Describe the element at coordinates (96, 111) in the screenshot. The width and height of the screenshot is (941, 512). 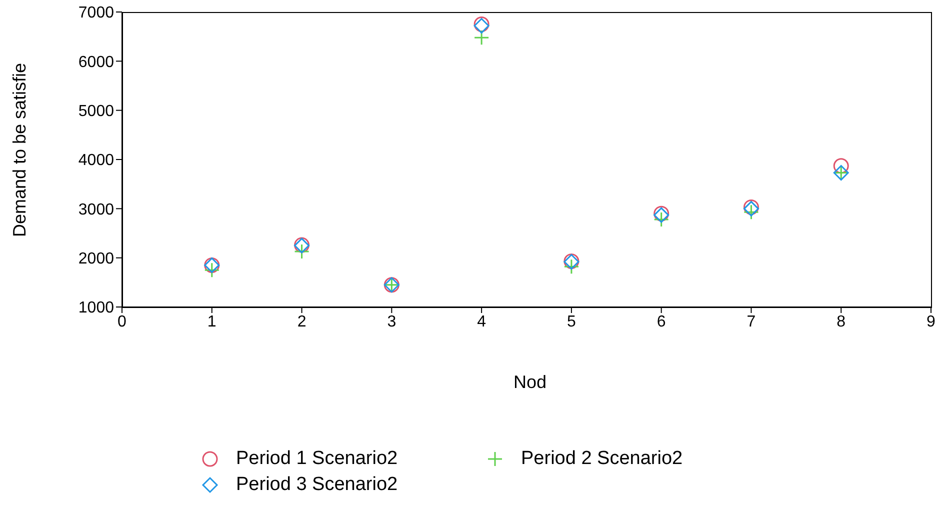
I see `y-tick-label: 5000` at that location.